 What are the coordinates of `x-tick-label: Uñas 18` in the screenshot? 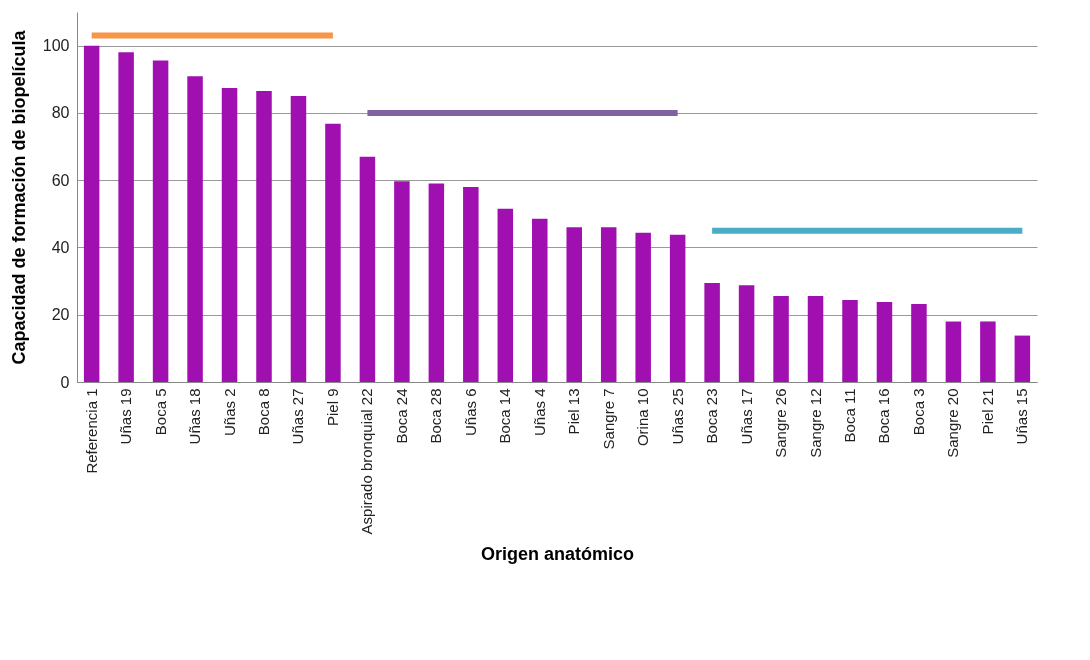 It's located at (195, 416).